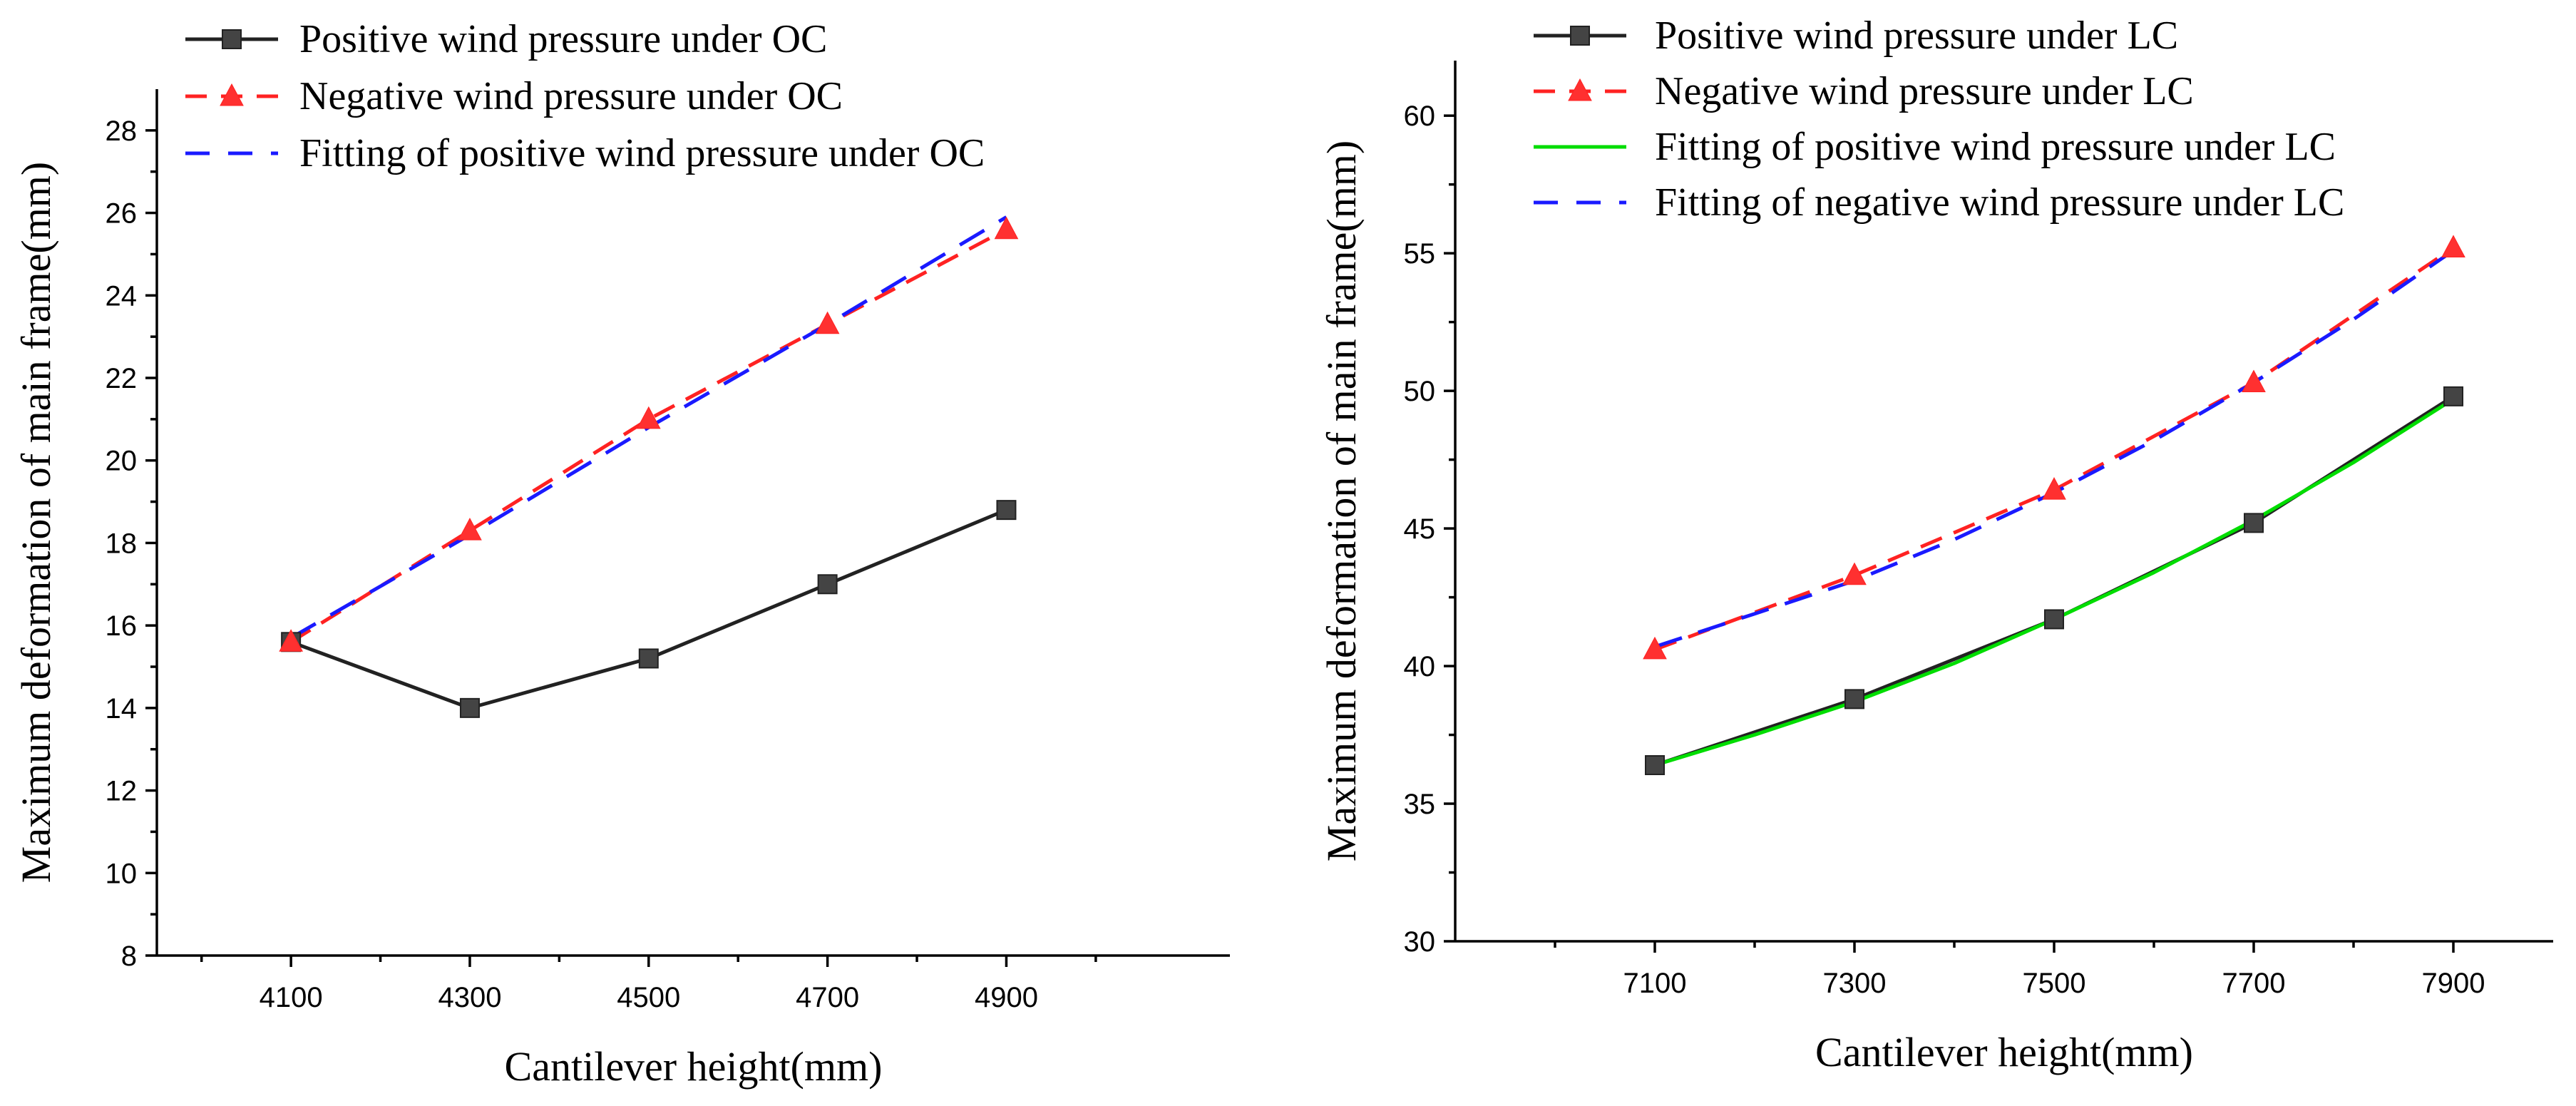  I want to click on y-tick-label: 45, so click(1420, 529).